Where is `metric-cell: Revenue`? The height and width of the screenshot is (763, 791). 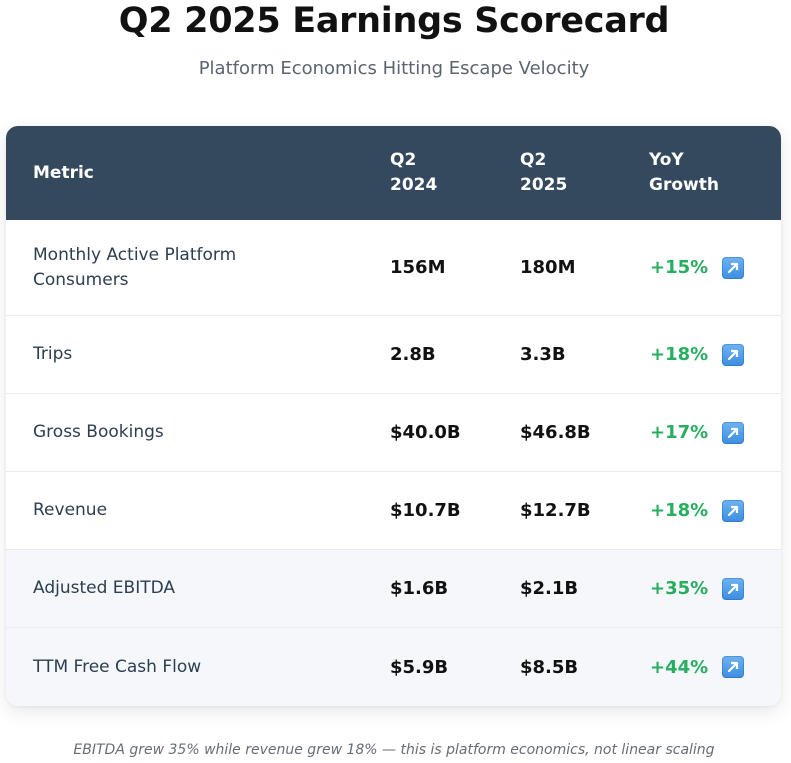
metric-cell: Revenue is located at coordinates (193, 510).